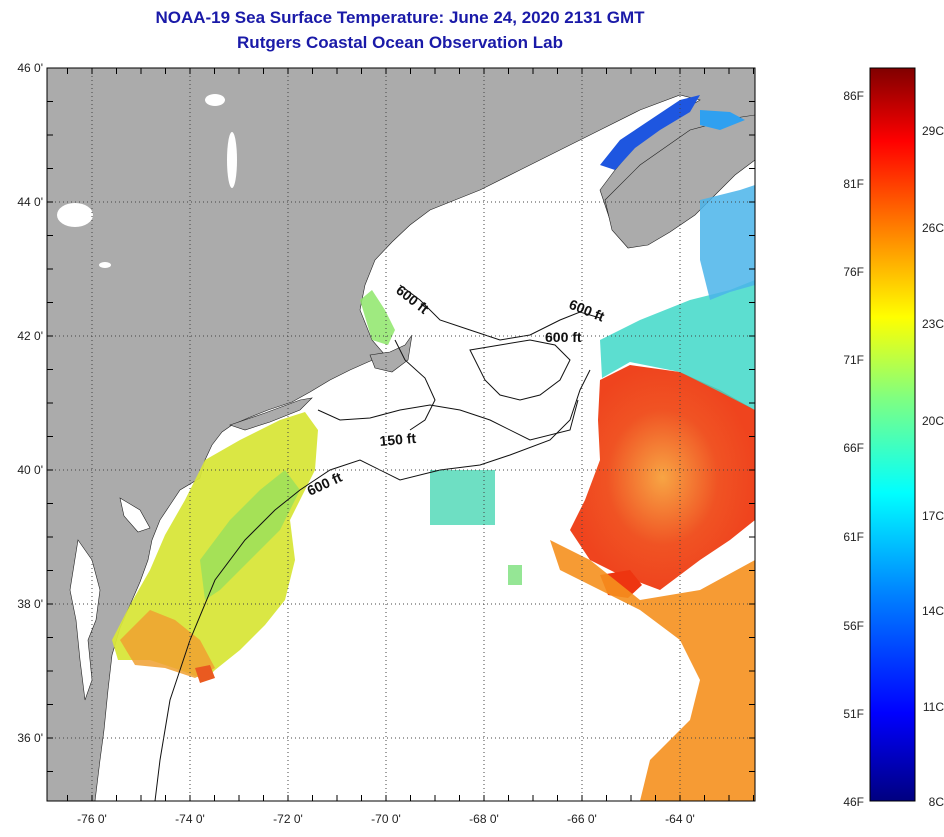 This screenshot has height=837, width=944. I want to click on colorbar-fahrenheit-labels: 86F 81F 76F 71F 66F 61F 56F 51F 46F, so click(853, 449).